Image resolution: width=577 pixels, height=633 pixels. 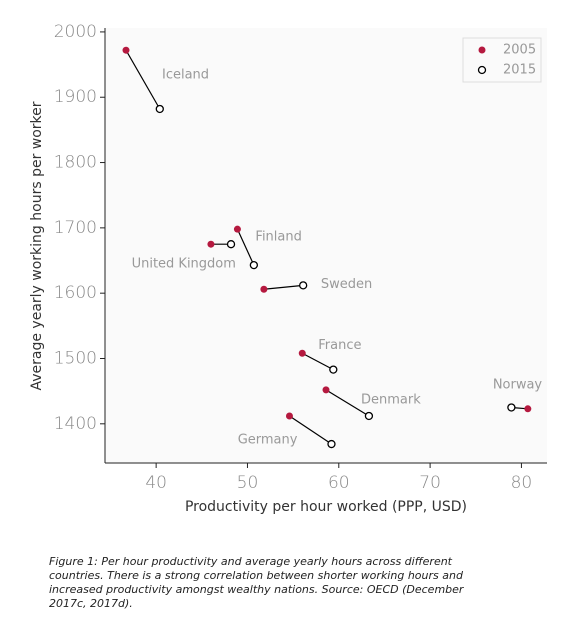 What do you see at coordinates (156, 483) in the screenshot?
I see `x-tick-label: 40` at bounding box center [156, 483].